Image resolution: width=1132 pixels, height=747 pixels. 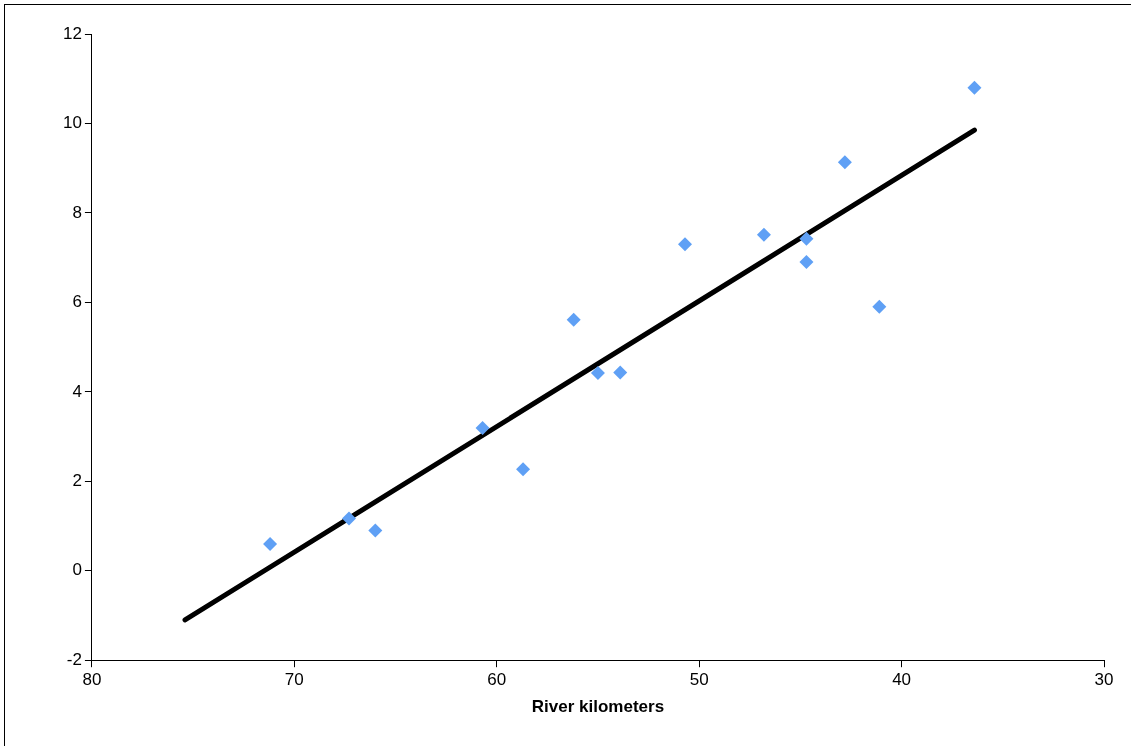 What do you see at coordinates (699, 680) in the screenshot?
I see `x-tick-label: 50` at bounding box center [699, 680].